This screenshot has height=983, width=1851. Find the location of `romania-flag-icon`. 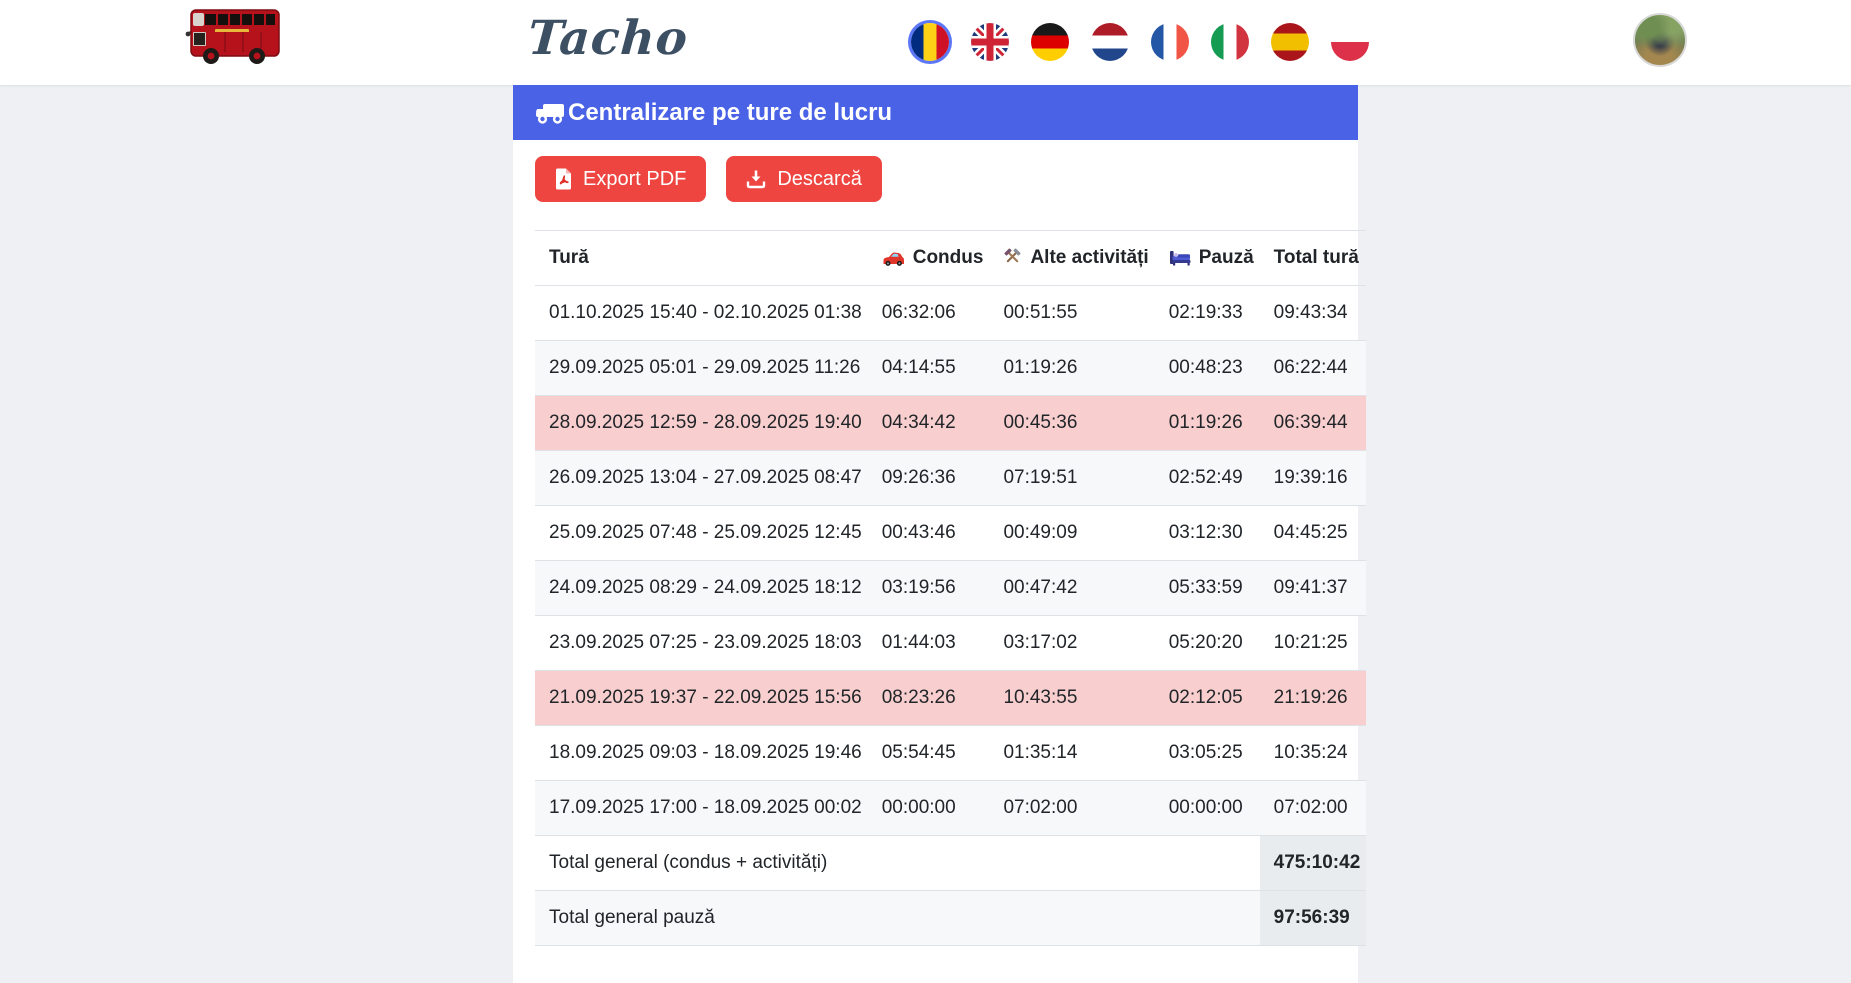

romania-flag-icon is located at coordinates (930, 42).